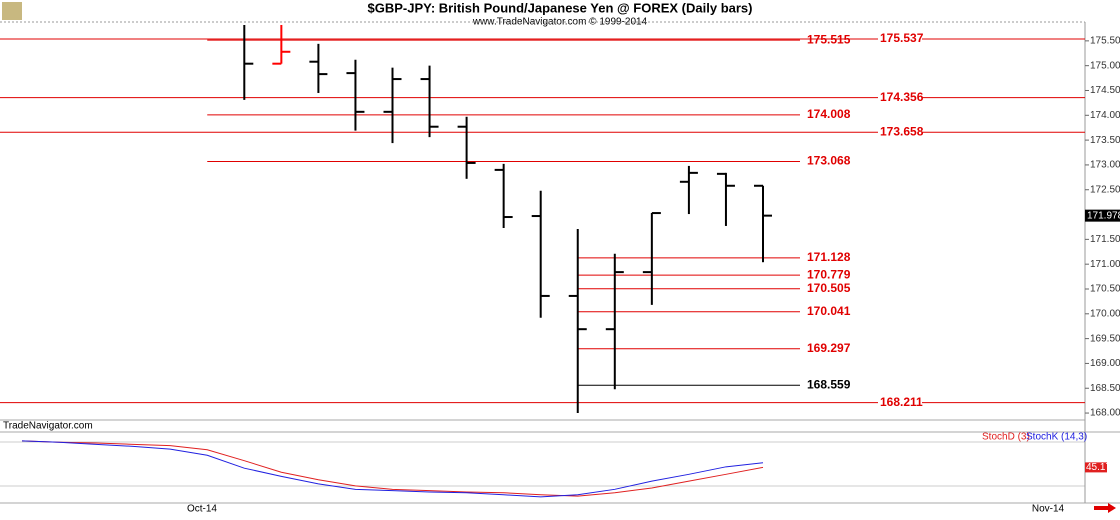 This screenshot has width=1120, height=520. Describe the element at coordinates (1105, 338) in the screenshot. I see `y-tick-label: 169.500` at that location.